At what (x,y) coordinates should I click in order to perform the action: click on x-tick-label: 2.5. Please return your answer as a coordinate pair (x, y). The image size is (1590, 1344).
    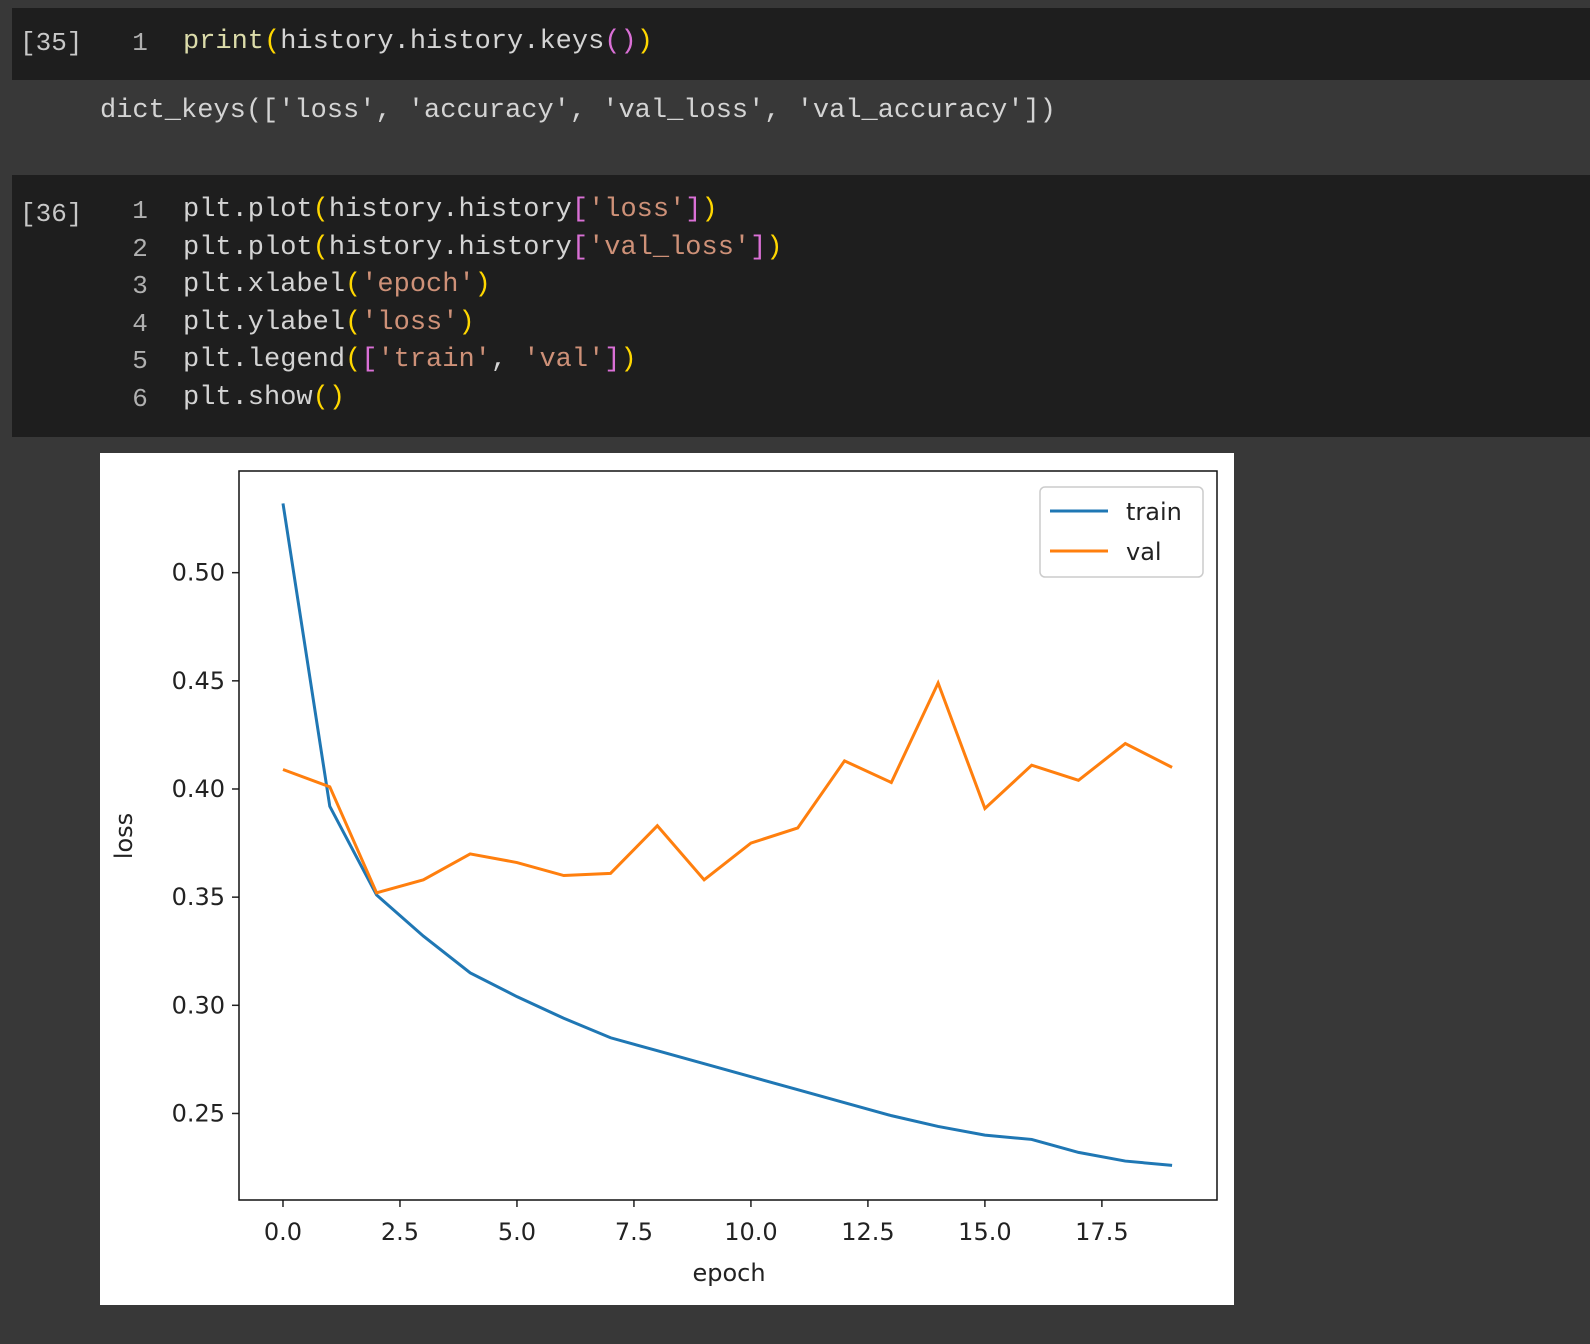
    Looking at the image, I should click on (400, 1232).